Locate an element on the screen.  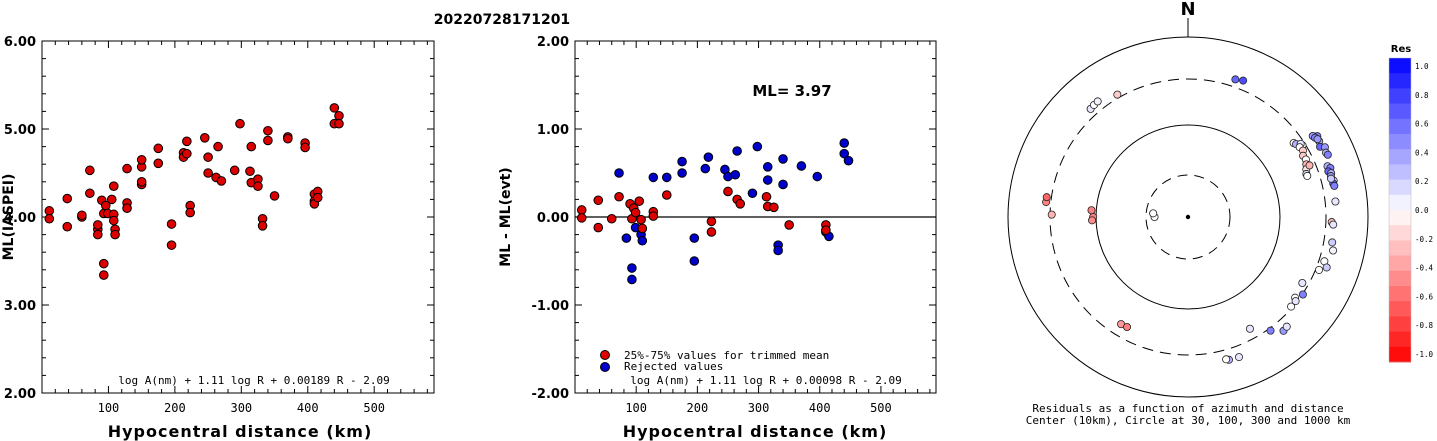
colorbar-tick-label: 0.4 is located at coordinates (1422, 152).